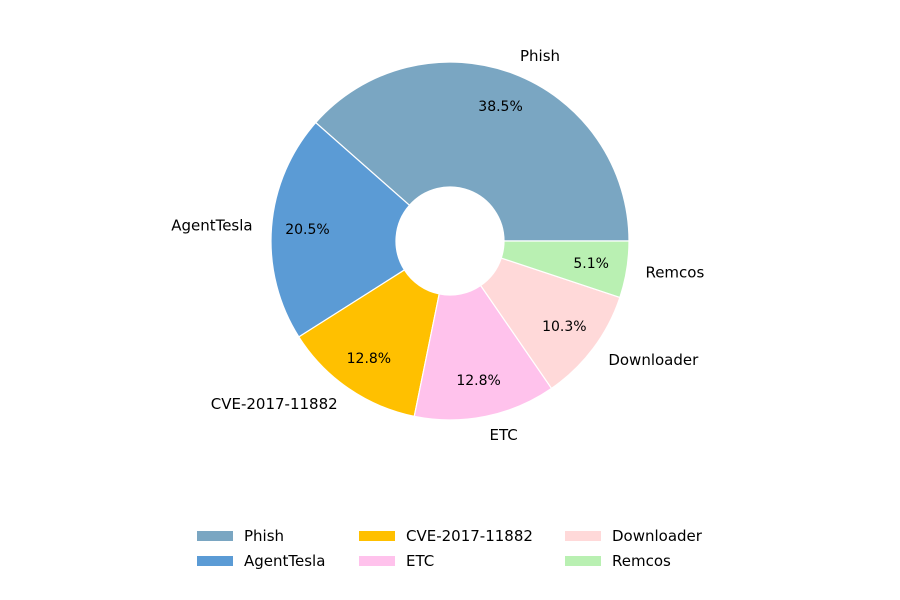 The height and width of the screenshot is (600, 900). Describe the element at coordinates (469, 536) in the screenshot. I see `legend-label-cve-2017-11882: CVE-2017-11882` at that location.